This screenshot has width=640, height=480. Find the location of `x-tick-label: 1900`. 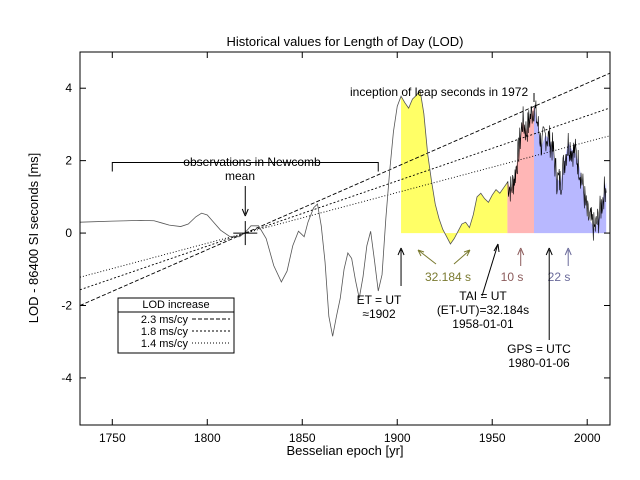

x-tick-label: 1900 is located at coordinates (397, 438).